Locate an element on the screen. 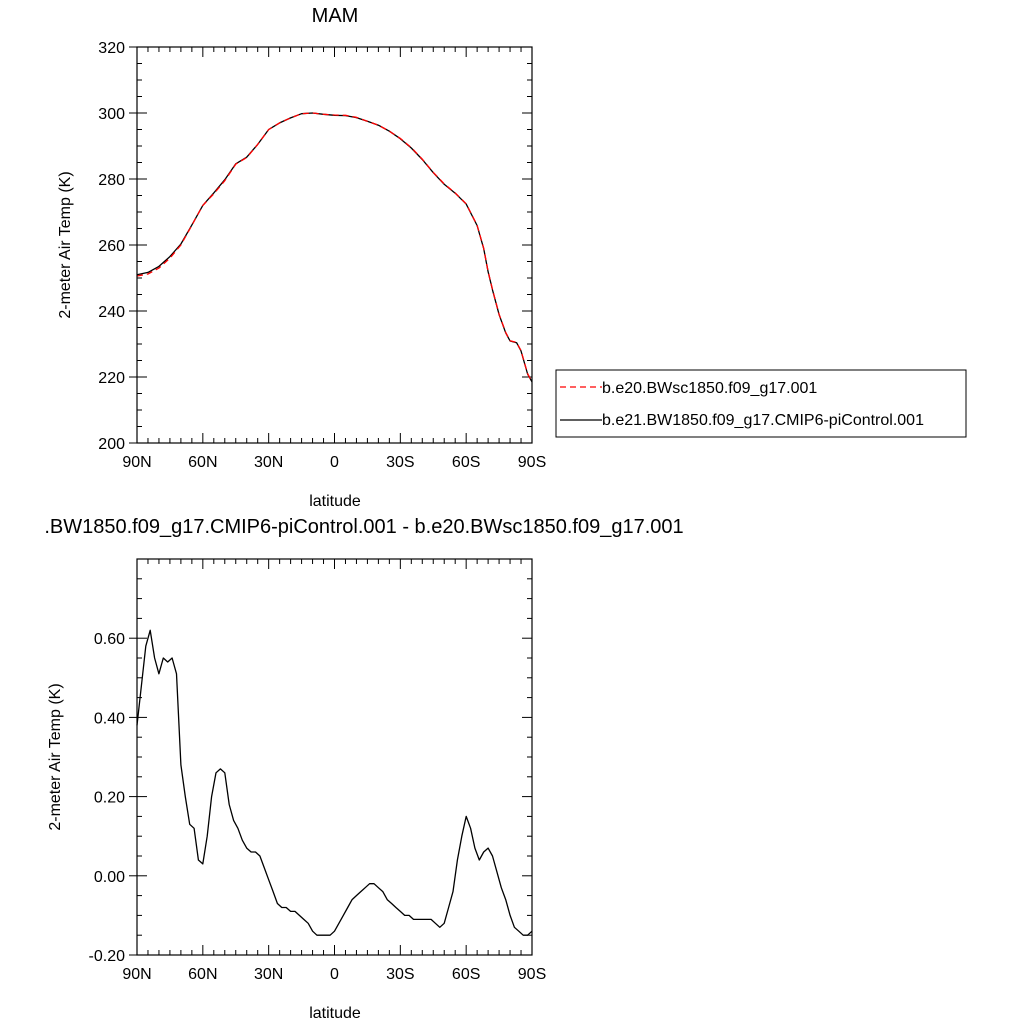  top-y-tick-label: 300 is located at coordinates (111, 114).